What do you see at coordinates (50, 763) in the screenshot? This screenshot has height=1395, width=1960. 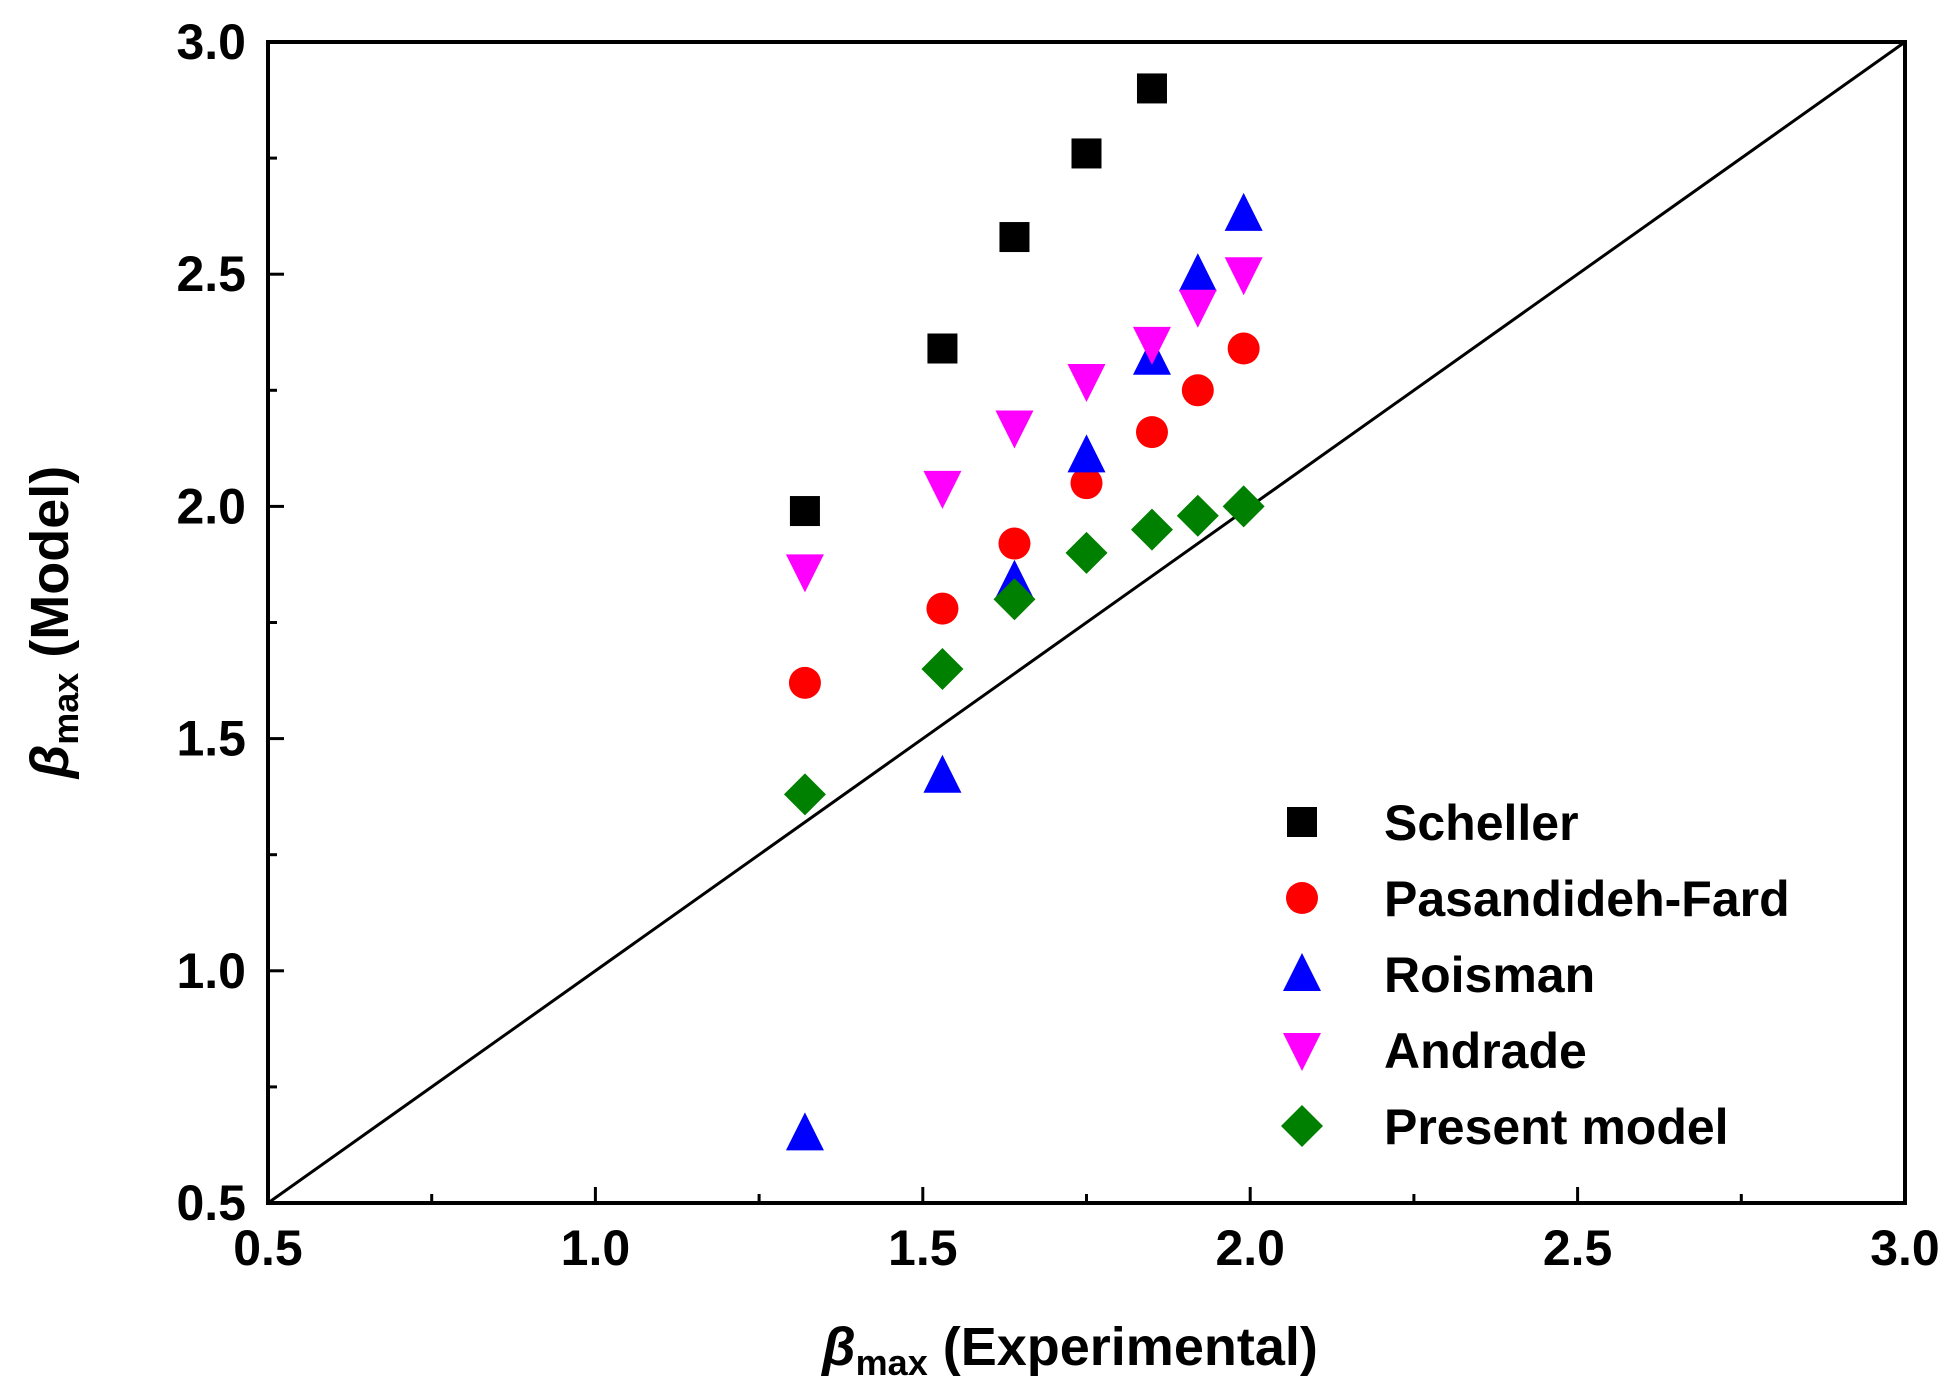 I see `y-axis-title-symbol: β` at bounding box center [50, 763].